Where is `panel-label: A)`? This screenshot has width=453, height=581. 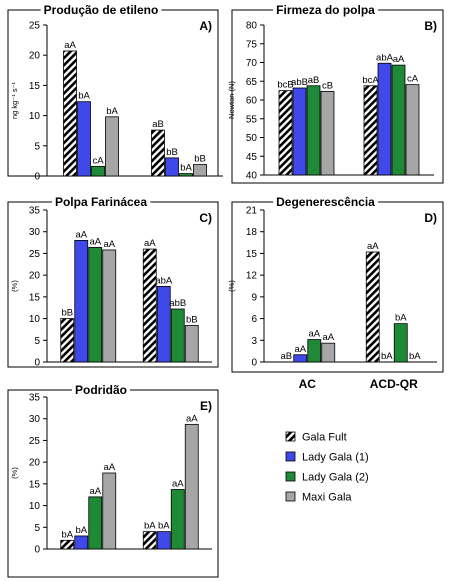
panel-label: A) is located at coordinates (205, 26).